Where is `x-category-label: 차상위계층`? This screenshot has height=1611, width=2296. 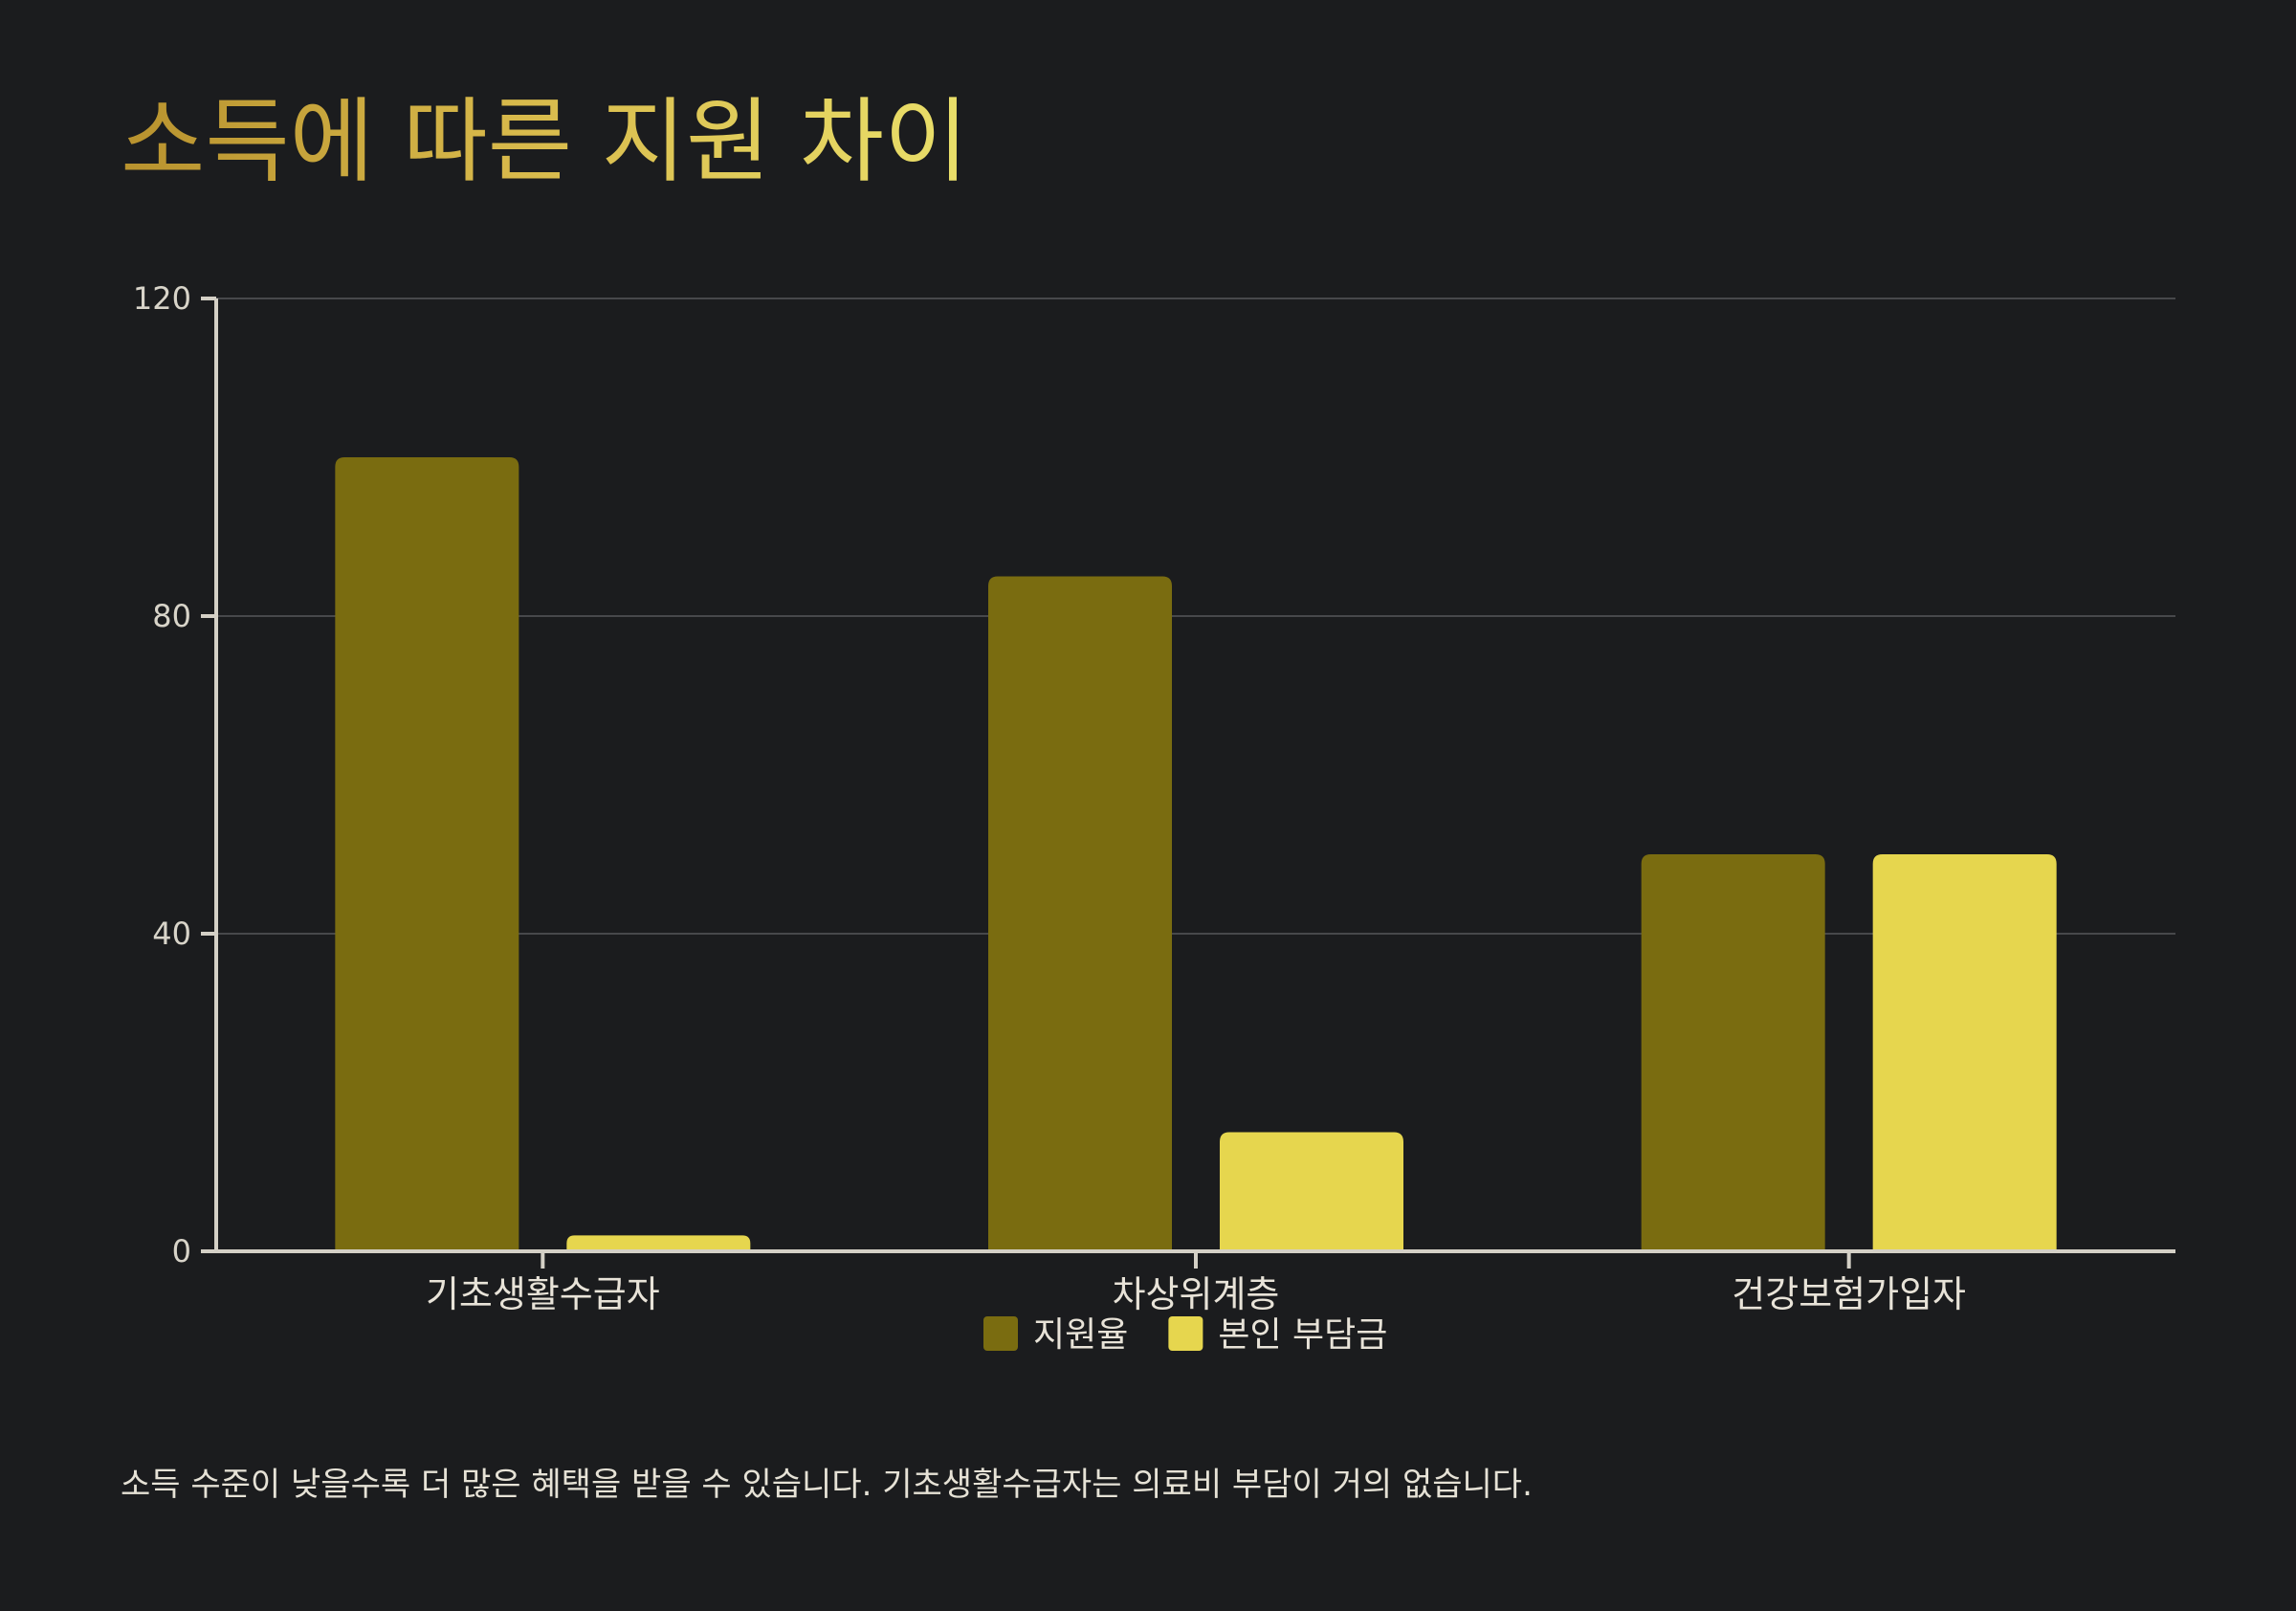
x-category-label: 차상위계층 is located at coordinates (1196, 1294).